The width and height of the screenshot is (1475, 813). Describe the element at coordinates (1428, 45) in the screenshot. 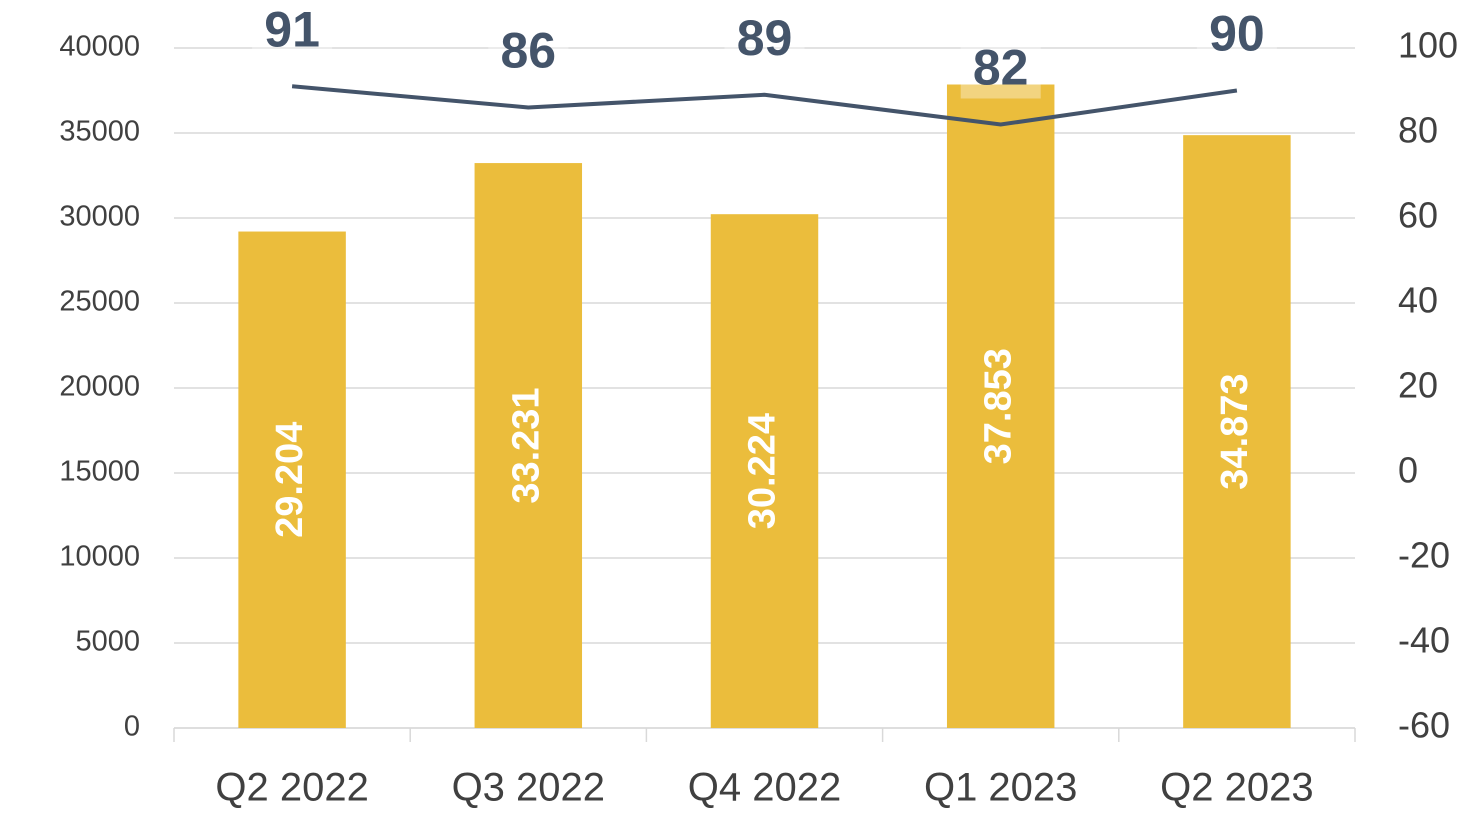

I see `y2-tick-label: 100` at that location.